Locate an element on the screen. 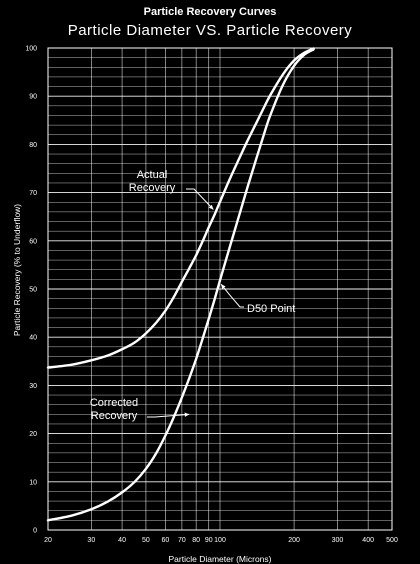 Image resolution: width=420 pixels, height=564 pixels. y-tick-label: 20 is located at coordinates (33, 434).